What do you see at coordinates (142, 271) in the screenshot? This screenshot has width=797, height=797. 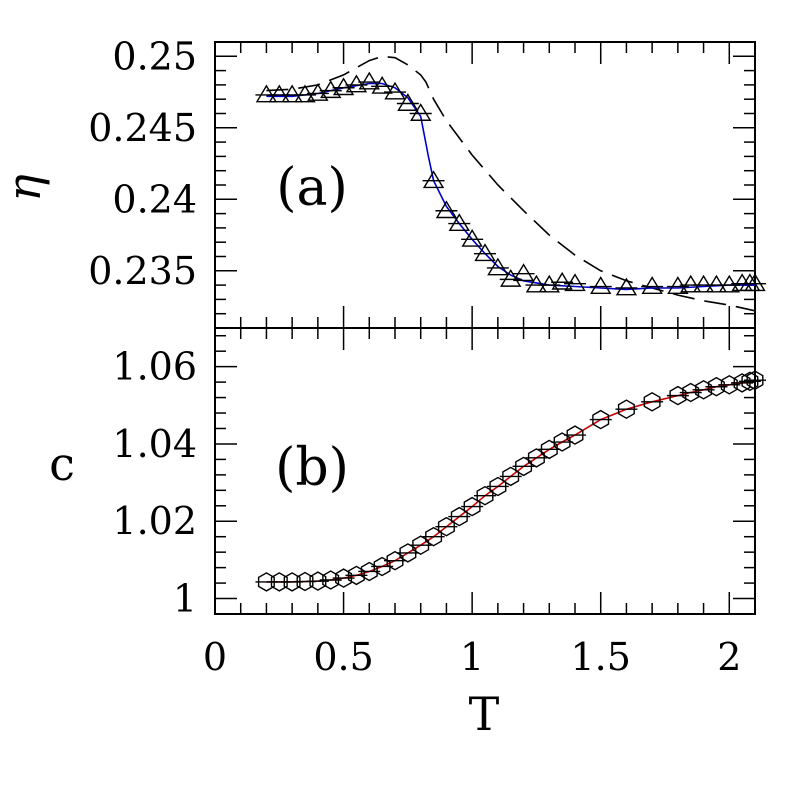 I see `y-tick-label: 0.235` at bounding box center [142, 271].